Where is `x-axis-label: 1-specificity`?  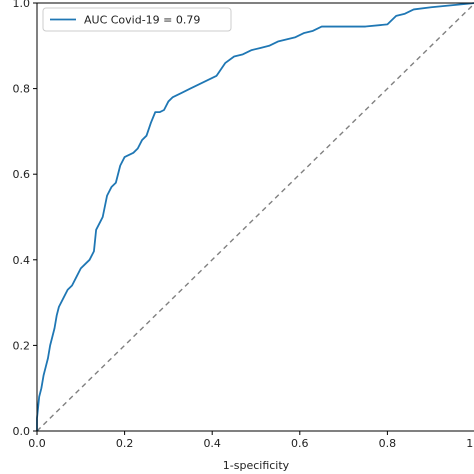
x-axis-label: 1-specificity is located at coordinates (256, 465).